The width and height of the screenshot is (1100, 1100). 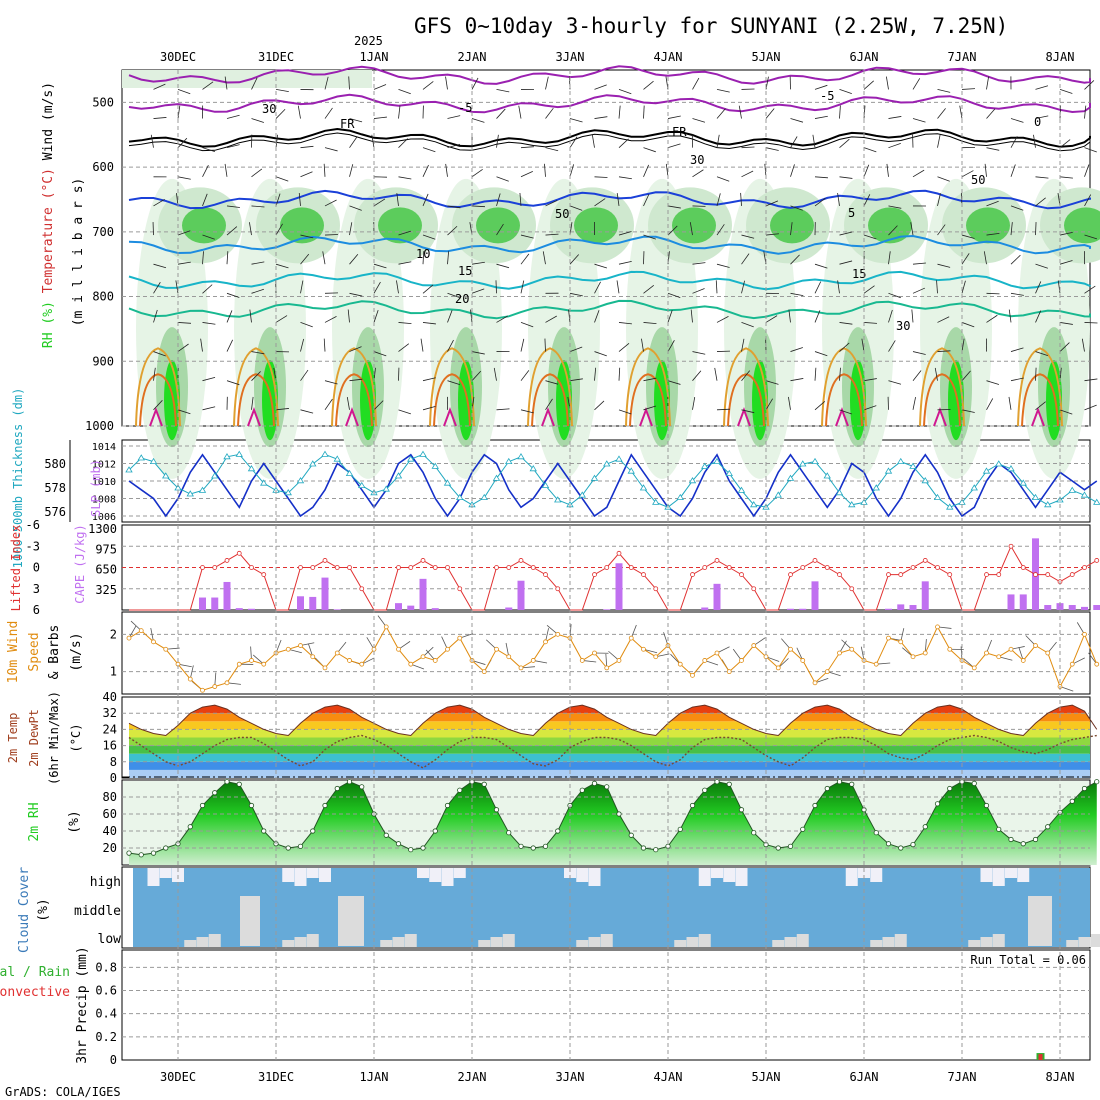 I want to click on cloud-layer: high middle low, so click(x=587, y=907).